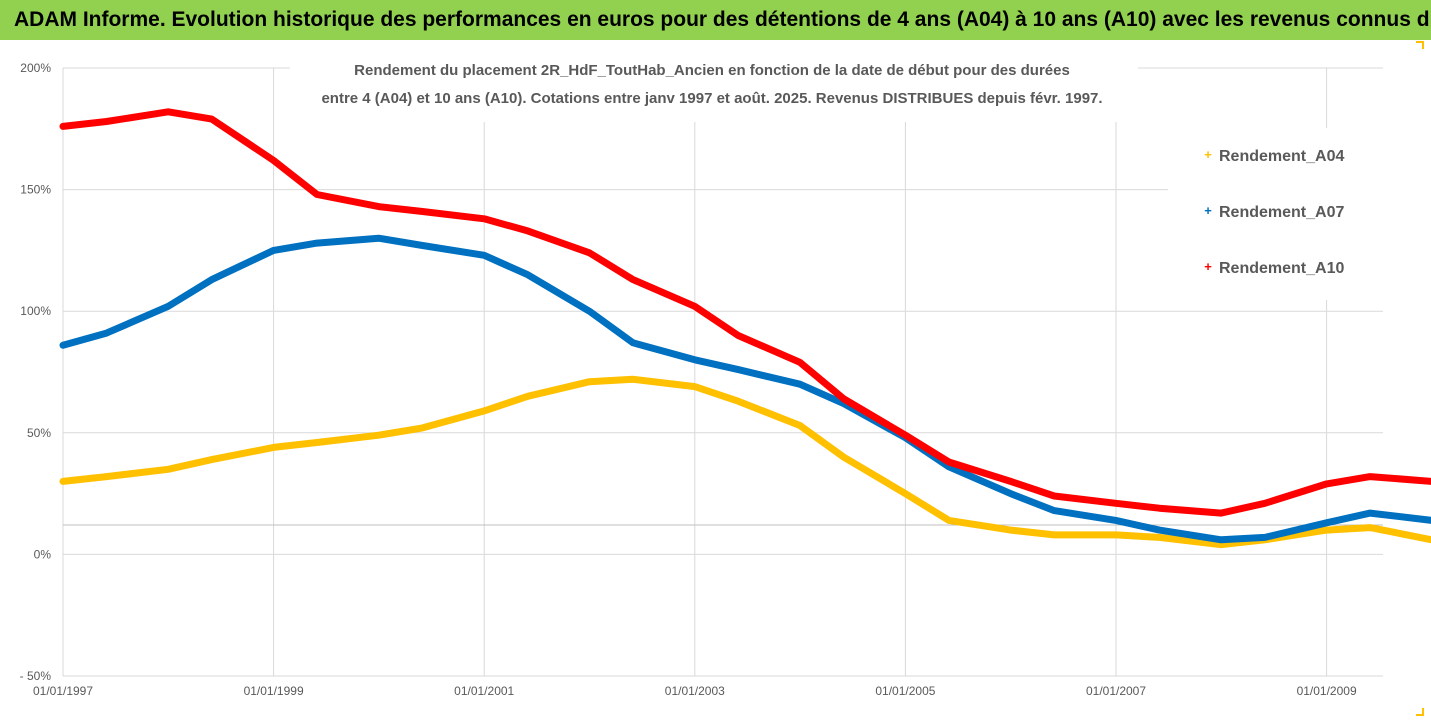 The width and height of the screenshot is (1431, 721). What do you see at coordinates (36, 676) in the screenshot?
I see `y-tick-label: - 50%` at bounding box center [36, 676].